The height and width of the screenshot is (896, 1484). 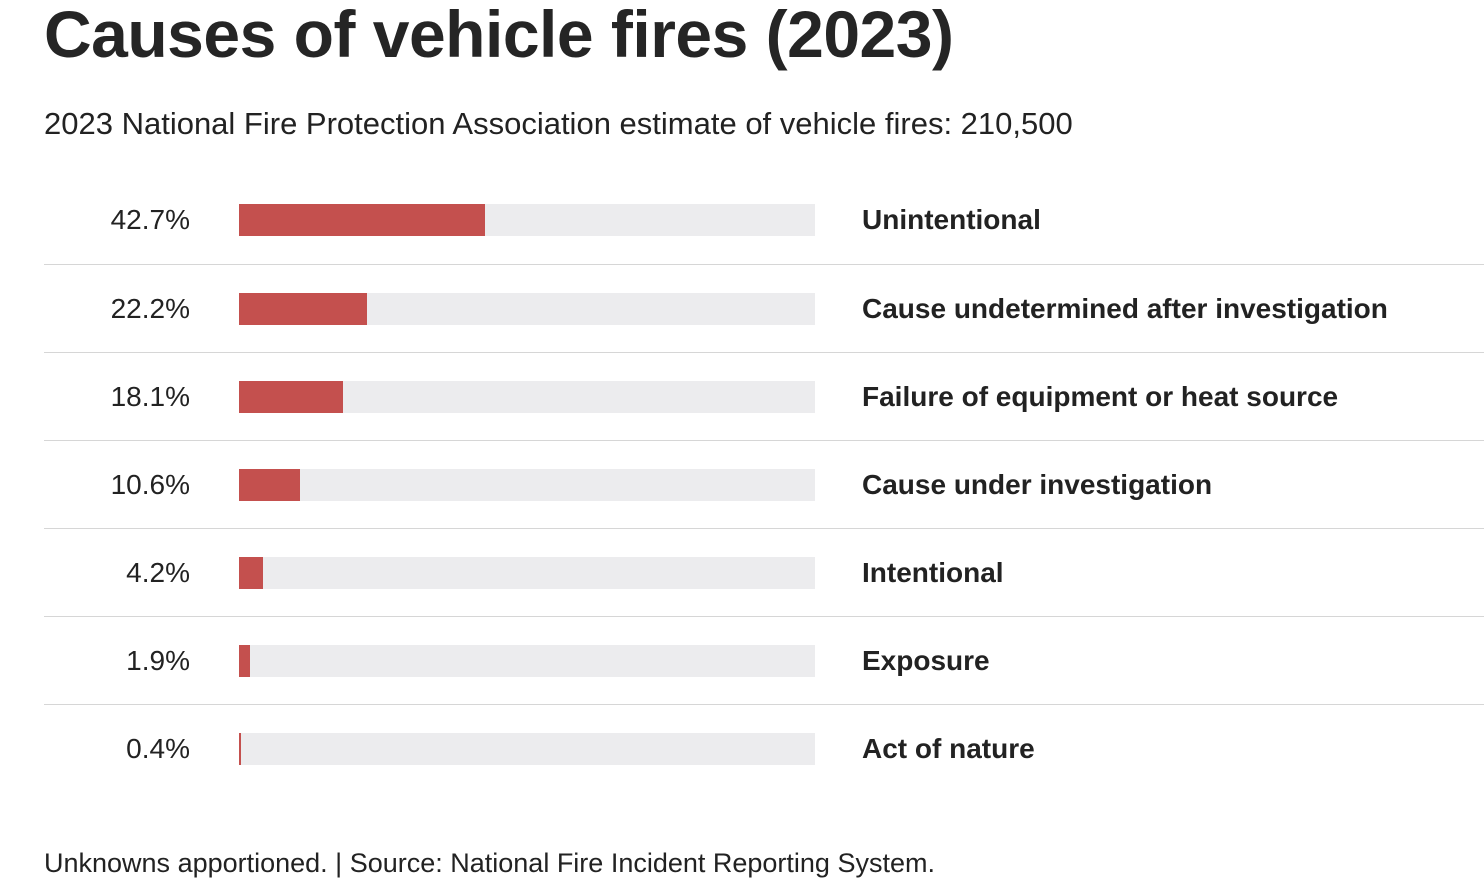 I want to click on category-label: Unintentional, so click(x=951, y=219).